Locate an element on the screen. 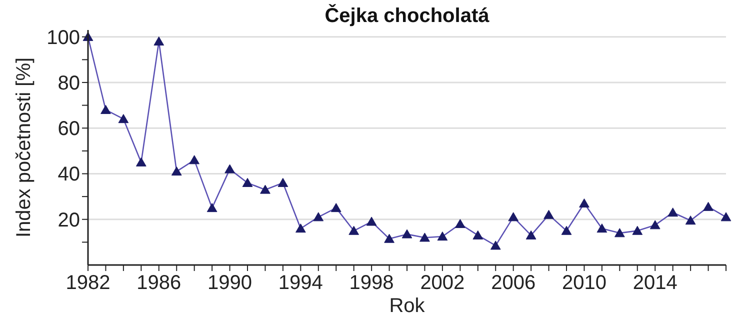  x-tick-label: 1982 is located at coordinates (88, 283).